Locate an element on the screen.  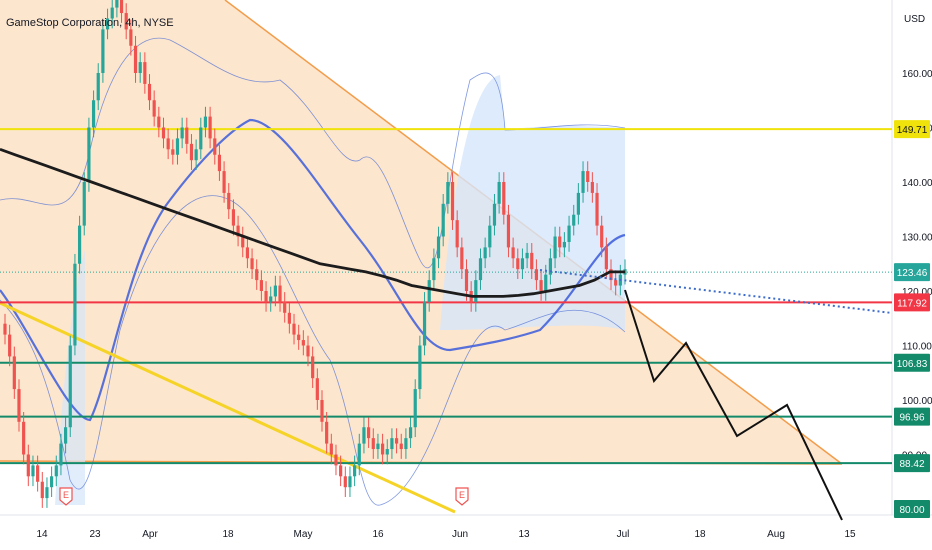
time-axis is located at coordinates (466, 532).